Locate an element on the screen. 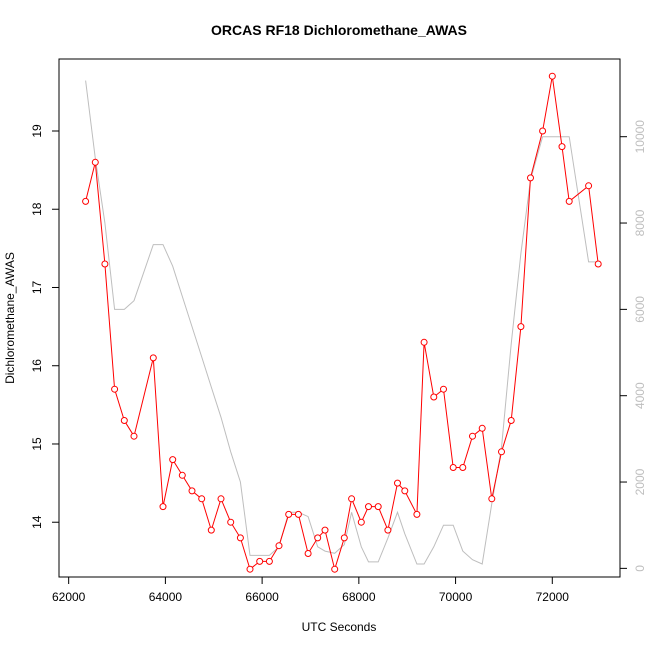  chart-title: ORCAS RF18 Dichloromethane_AWAS is located at coordinates (339, 30).